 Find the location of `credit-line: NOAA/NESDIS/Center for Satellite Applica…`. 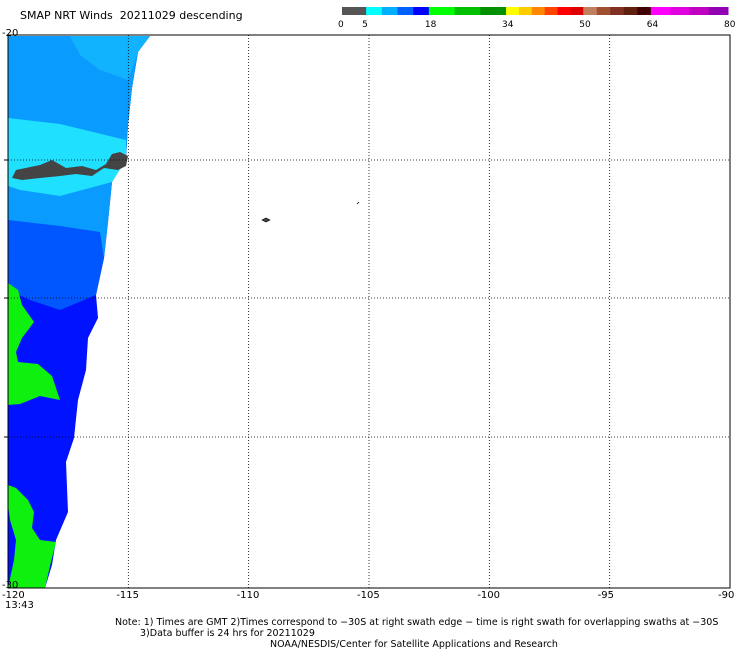

credit-line: NOAA/NESDIS/Center for Satellite Applica… is located at coordinates (414, 644).